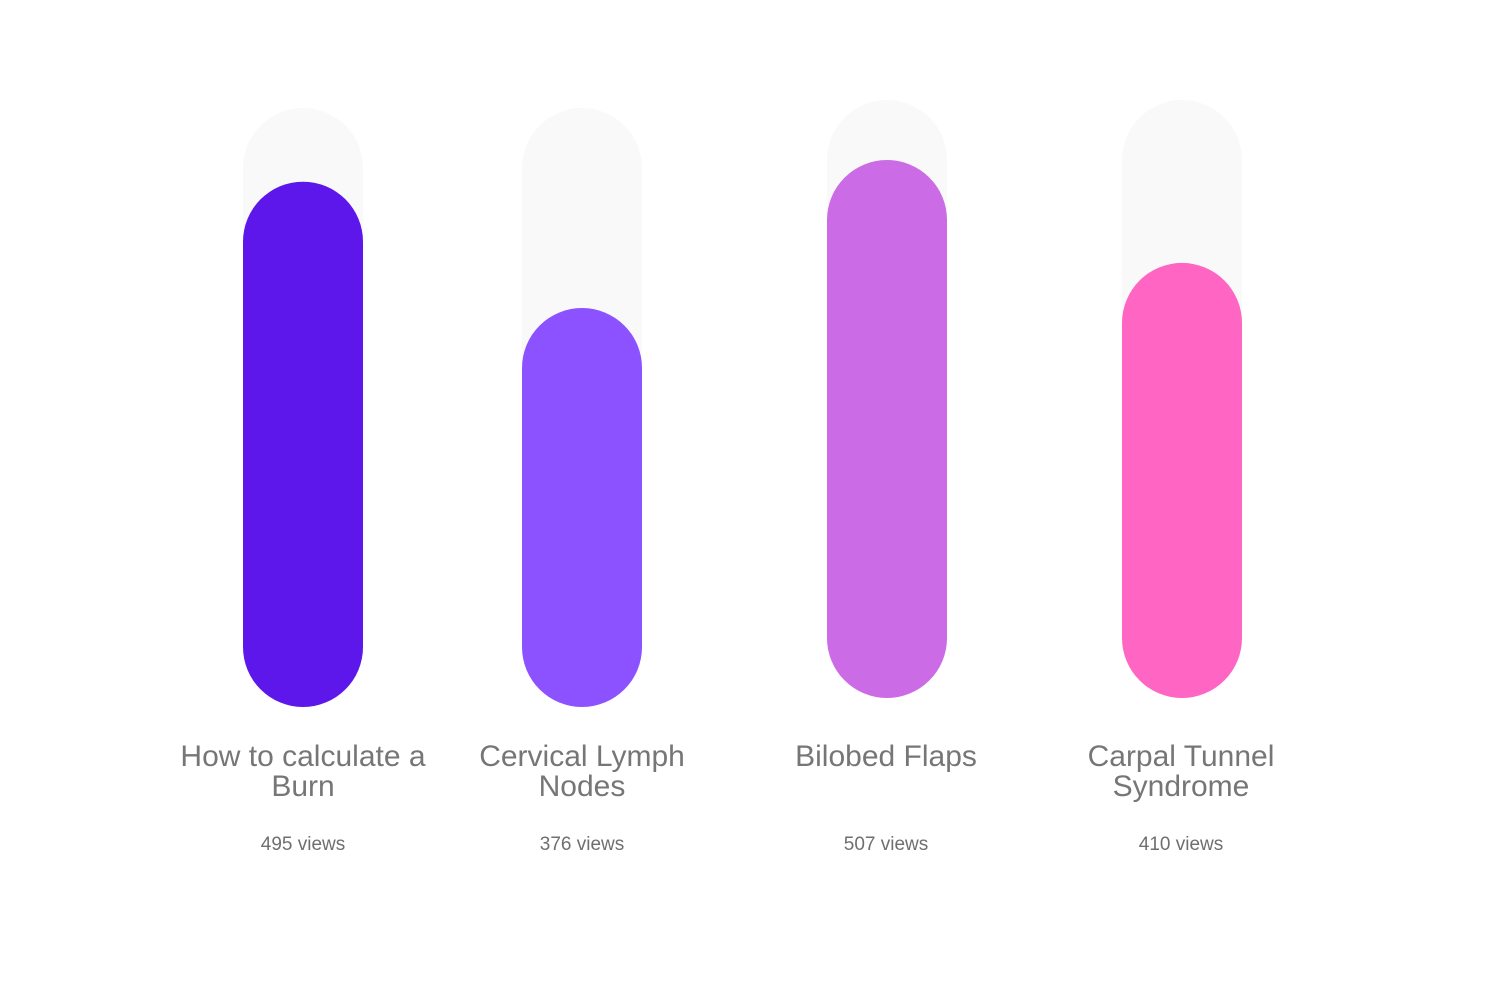 The height and width of the screenshot is (1000, 1500). Describe the element at coordinates (303, 844) in the screenshot. I see `views-label-burn: 495 views` at that location.